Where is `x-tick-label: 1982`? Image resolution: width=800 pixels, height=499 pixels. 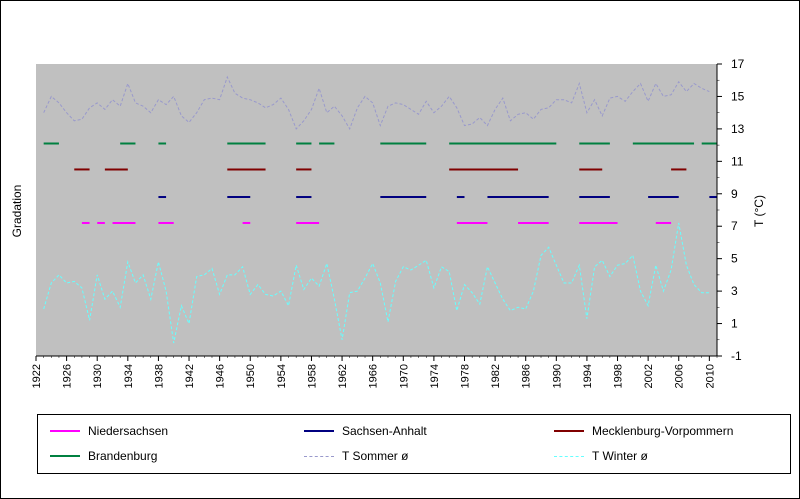 x-tick-label: 1982 is located at coordinates (496, 376).